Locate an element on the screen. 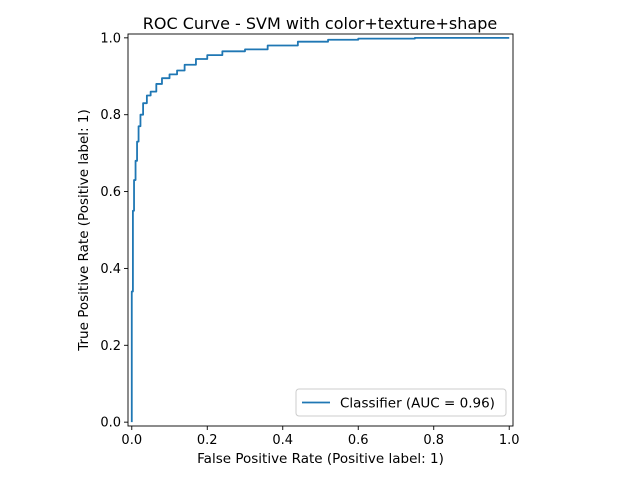 The width and height of the screenshot is (640, 480). x-axis-label: False Positive Rate (Positive label: 1) is located at coordinates (320, 459).